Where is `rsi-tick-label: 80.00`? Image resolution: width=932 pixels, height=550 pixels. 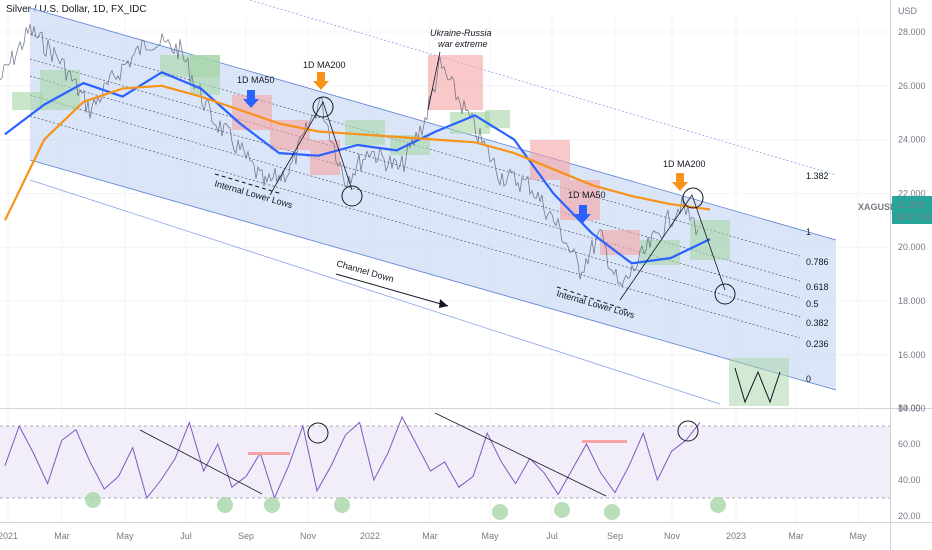
rsi-tick-label: 80.00 is located at coordinates (909, 408).